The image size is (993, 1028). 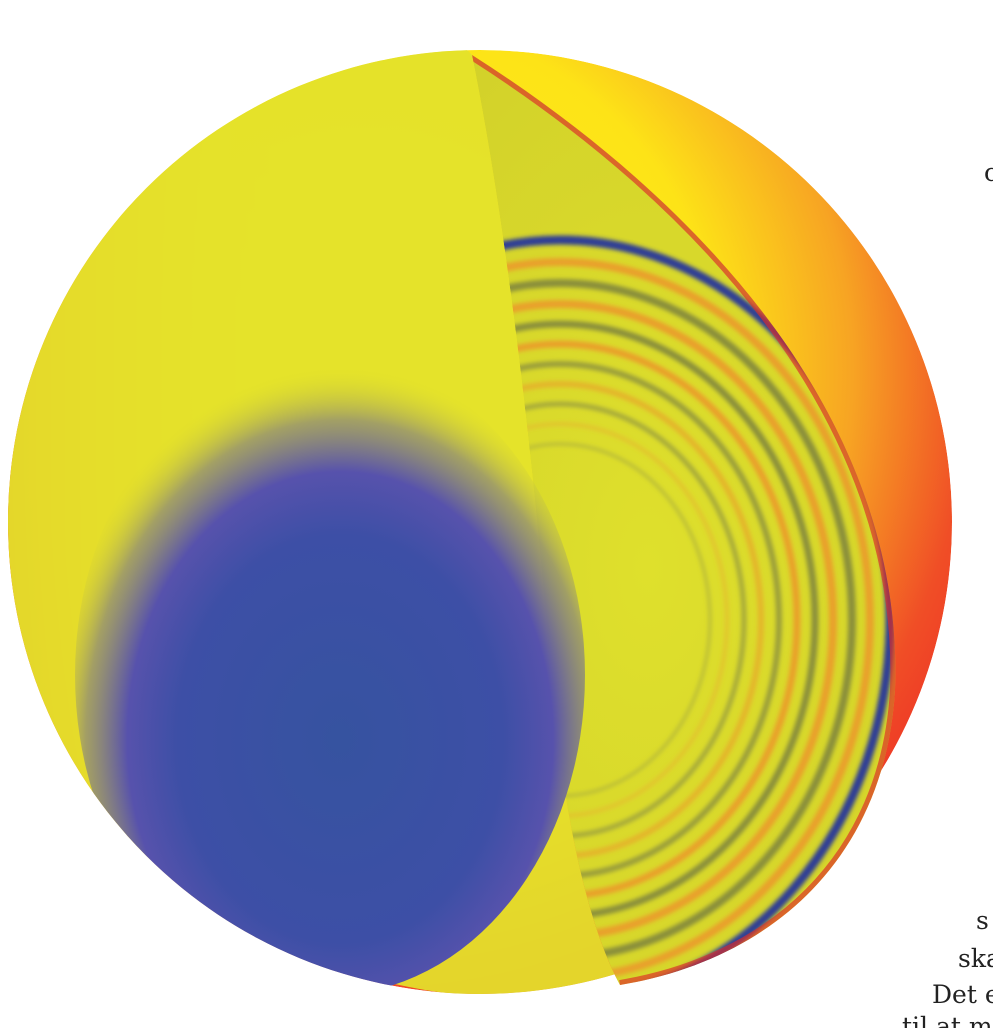 What do you see at coordinates (947, 1020) in the screenshot?
I see `text-fragment: til at måle` at bounding box center [947, 1020].